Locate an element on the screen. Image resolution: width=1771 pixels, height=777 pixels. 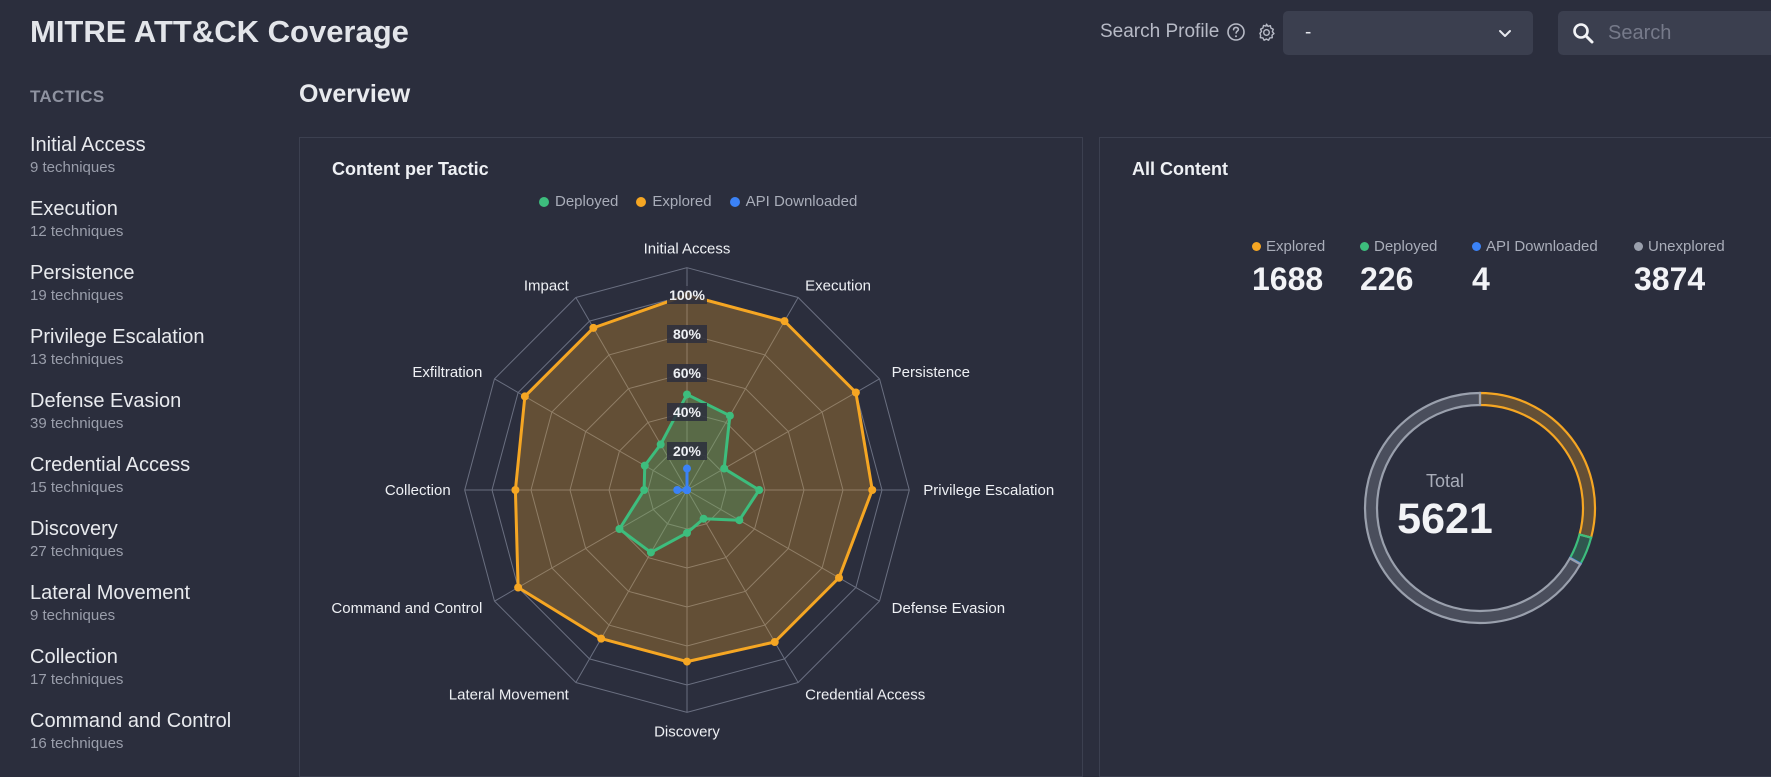
legend-item-explored: Explored is located at coordinates (674, 201).